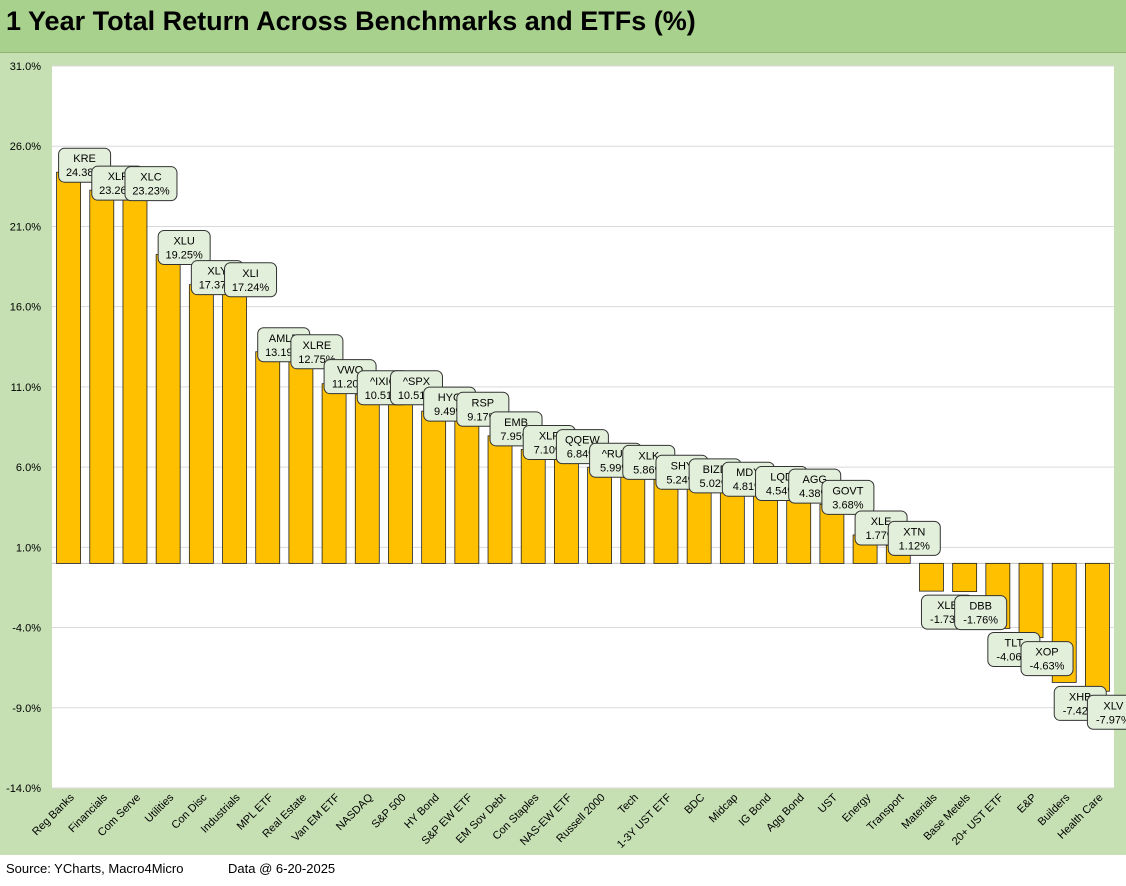 This screenshot has height=886, width=1126. Describe the element at coordinates (84, 159) in the screenshot. I see `ticker-label: KRE` at that location.